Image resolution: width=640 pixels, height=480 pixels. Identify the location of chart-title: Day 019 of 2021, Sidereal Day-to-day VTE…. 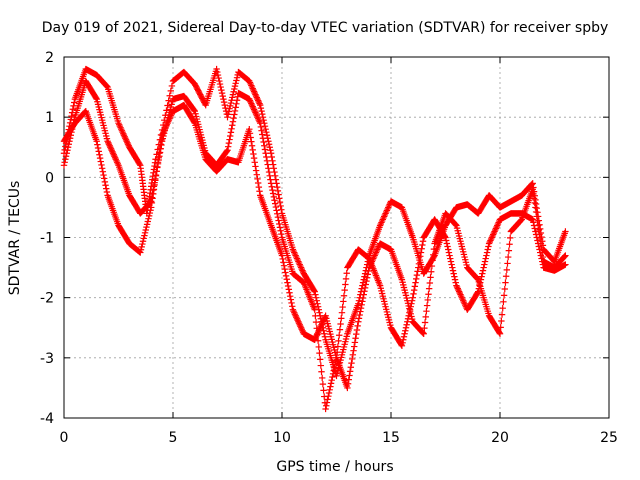
(325, 28).